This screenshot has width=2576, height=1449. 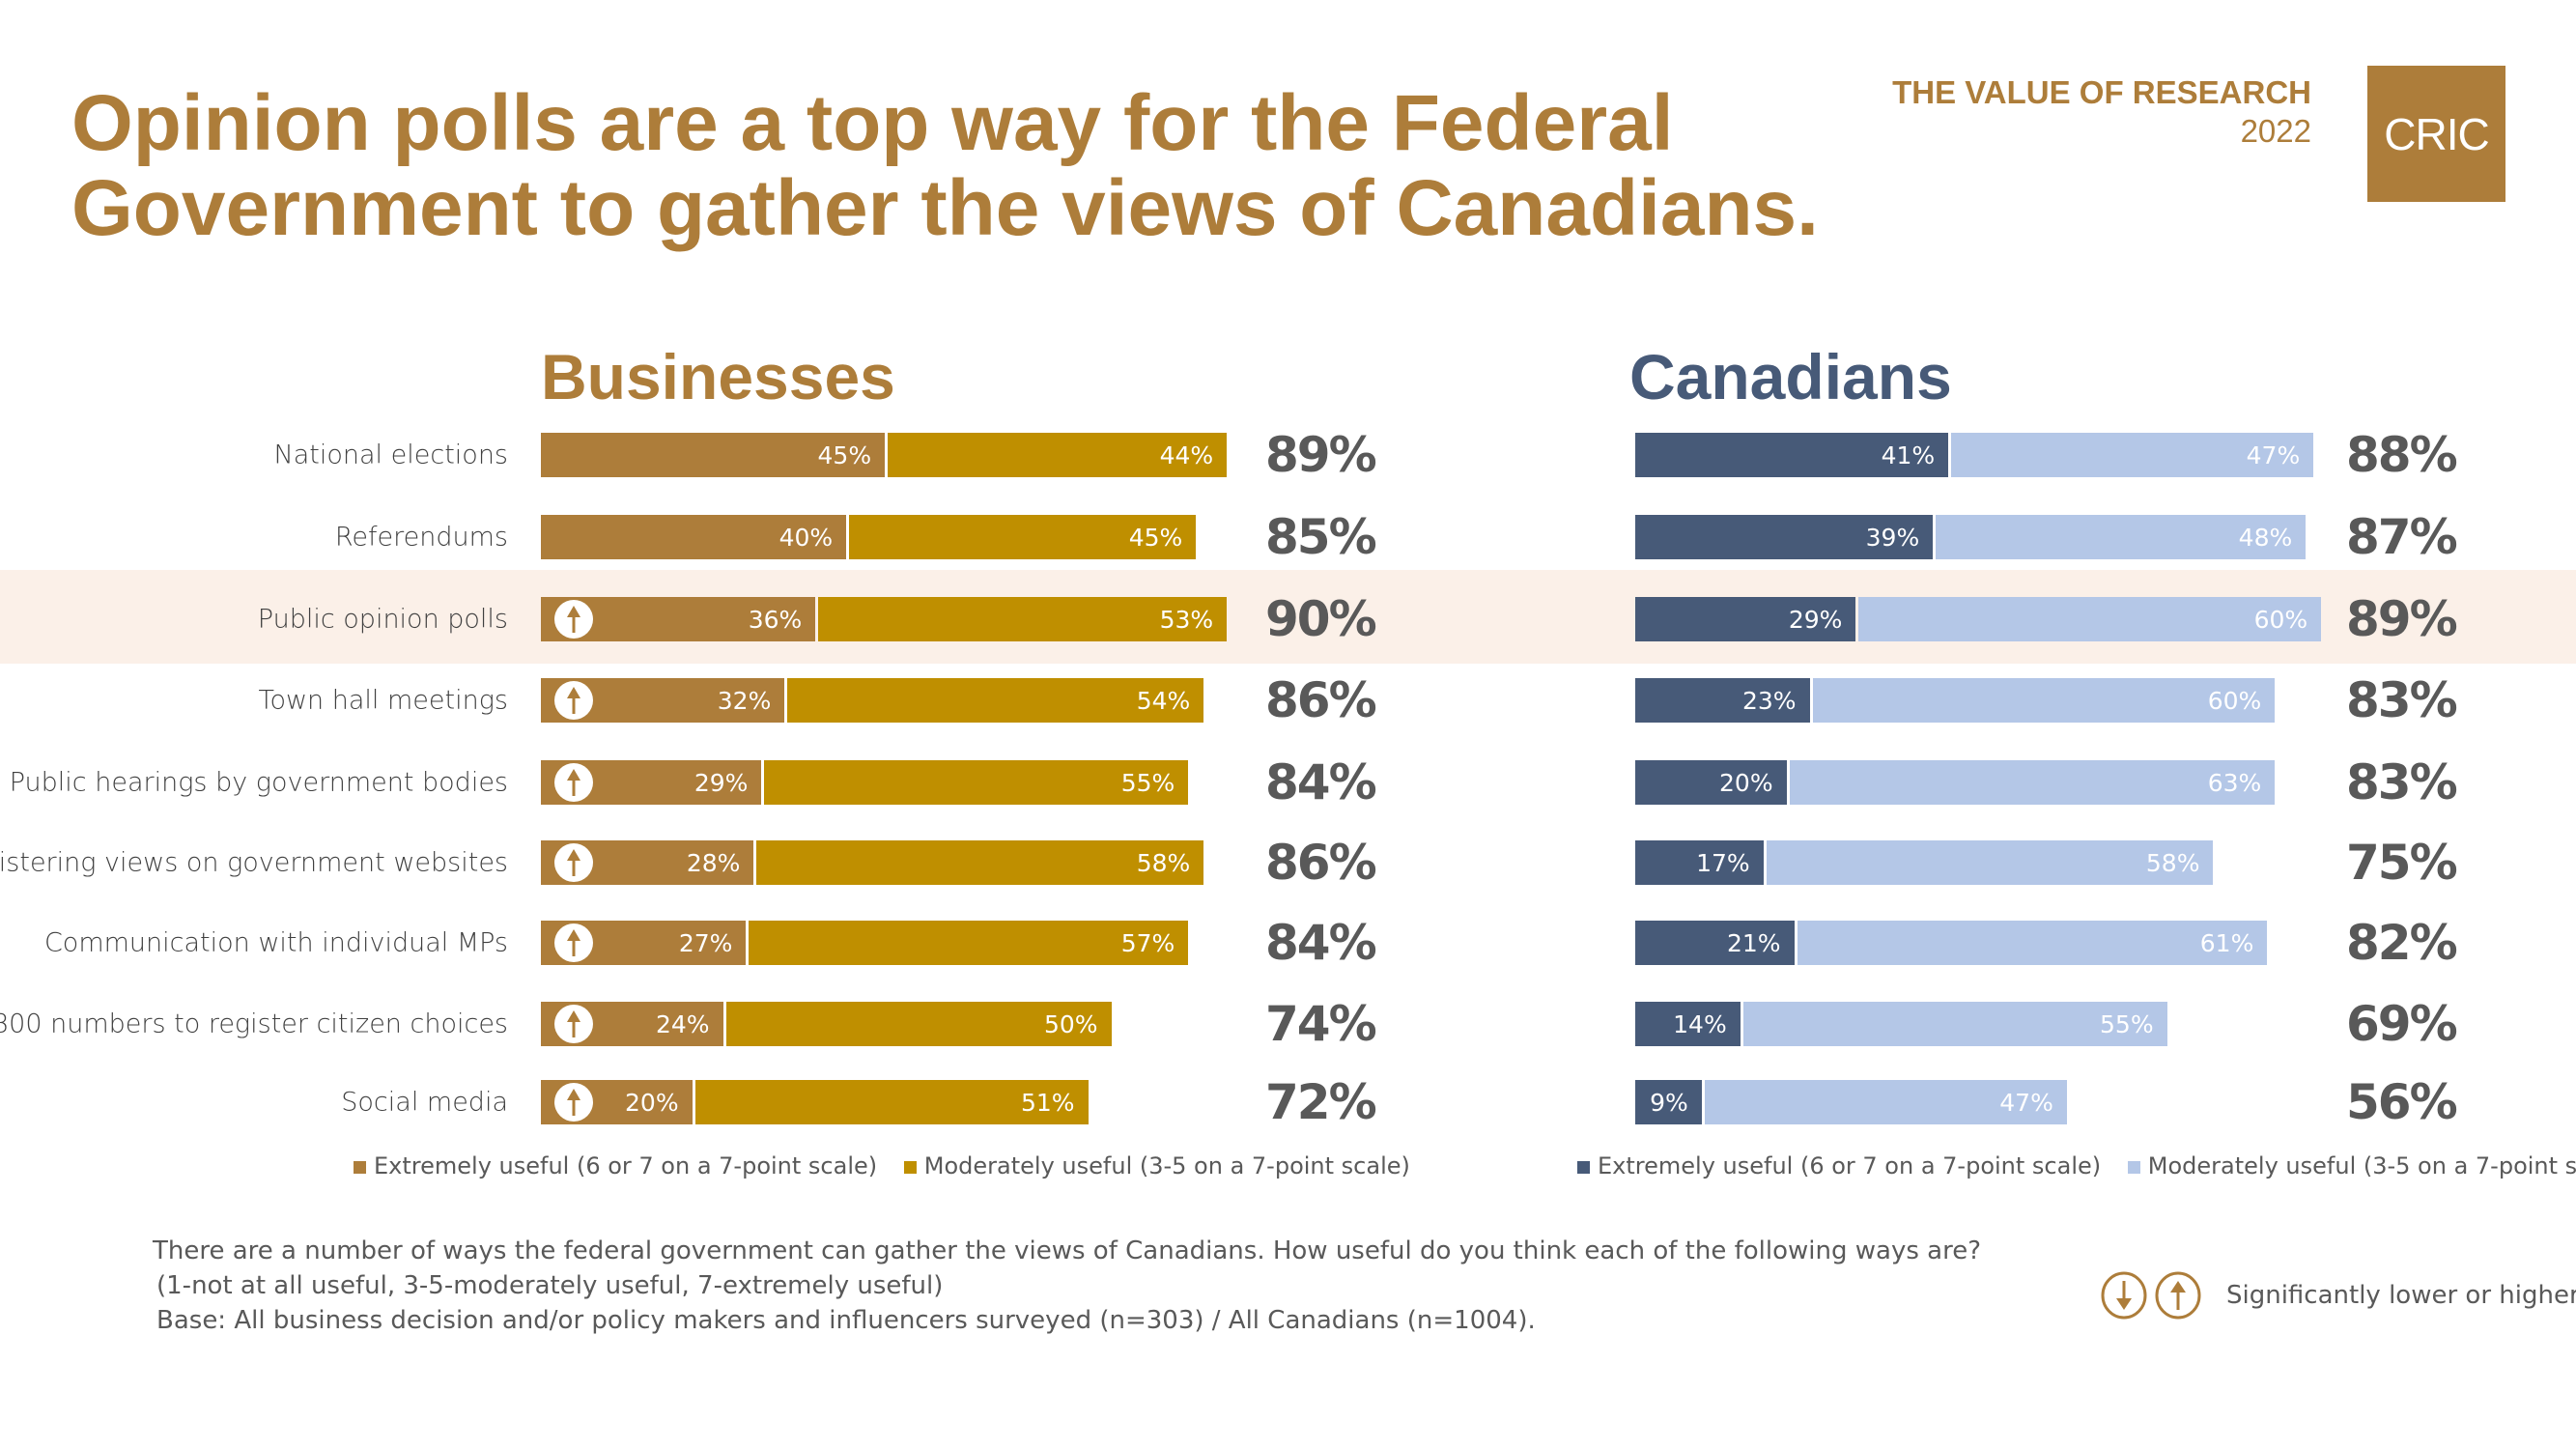 I want to click on bar-moderate: 60%, so click(x=2044, y=700).